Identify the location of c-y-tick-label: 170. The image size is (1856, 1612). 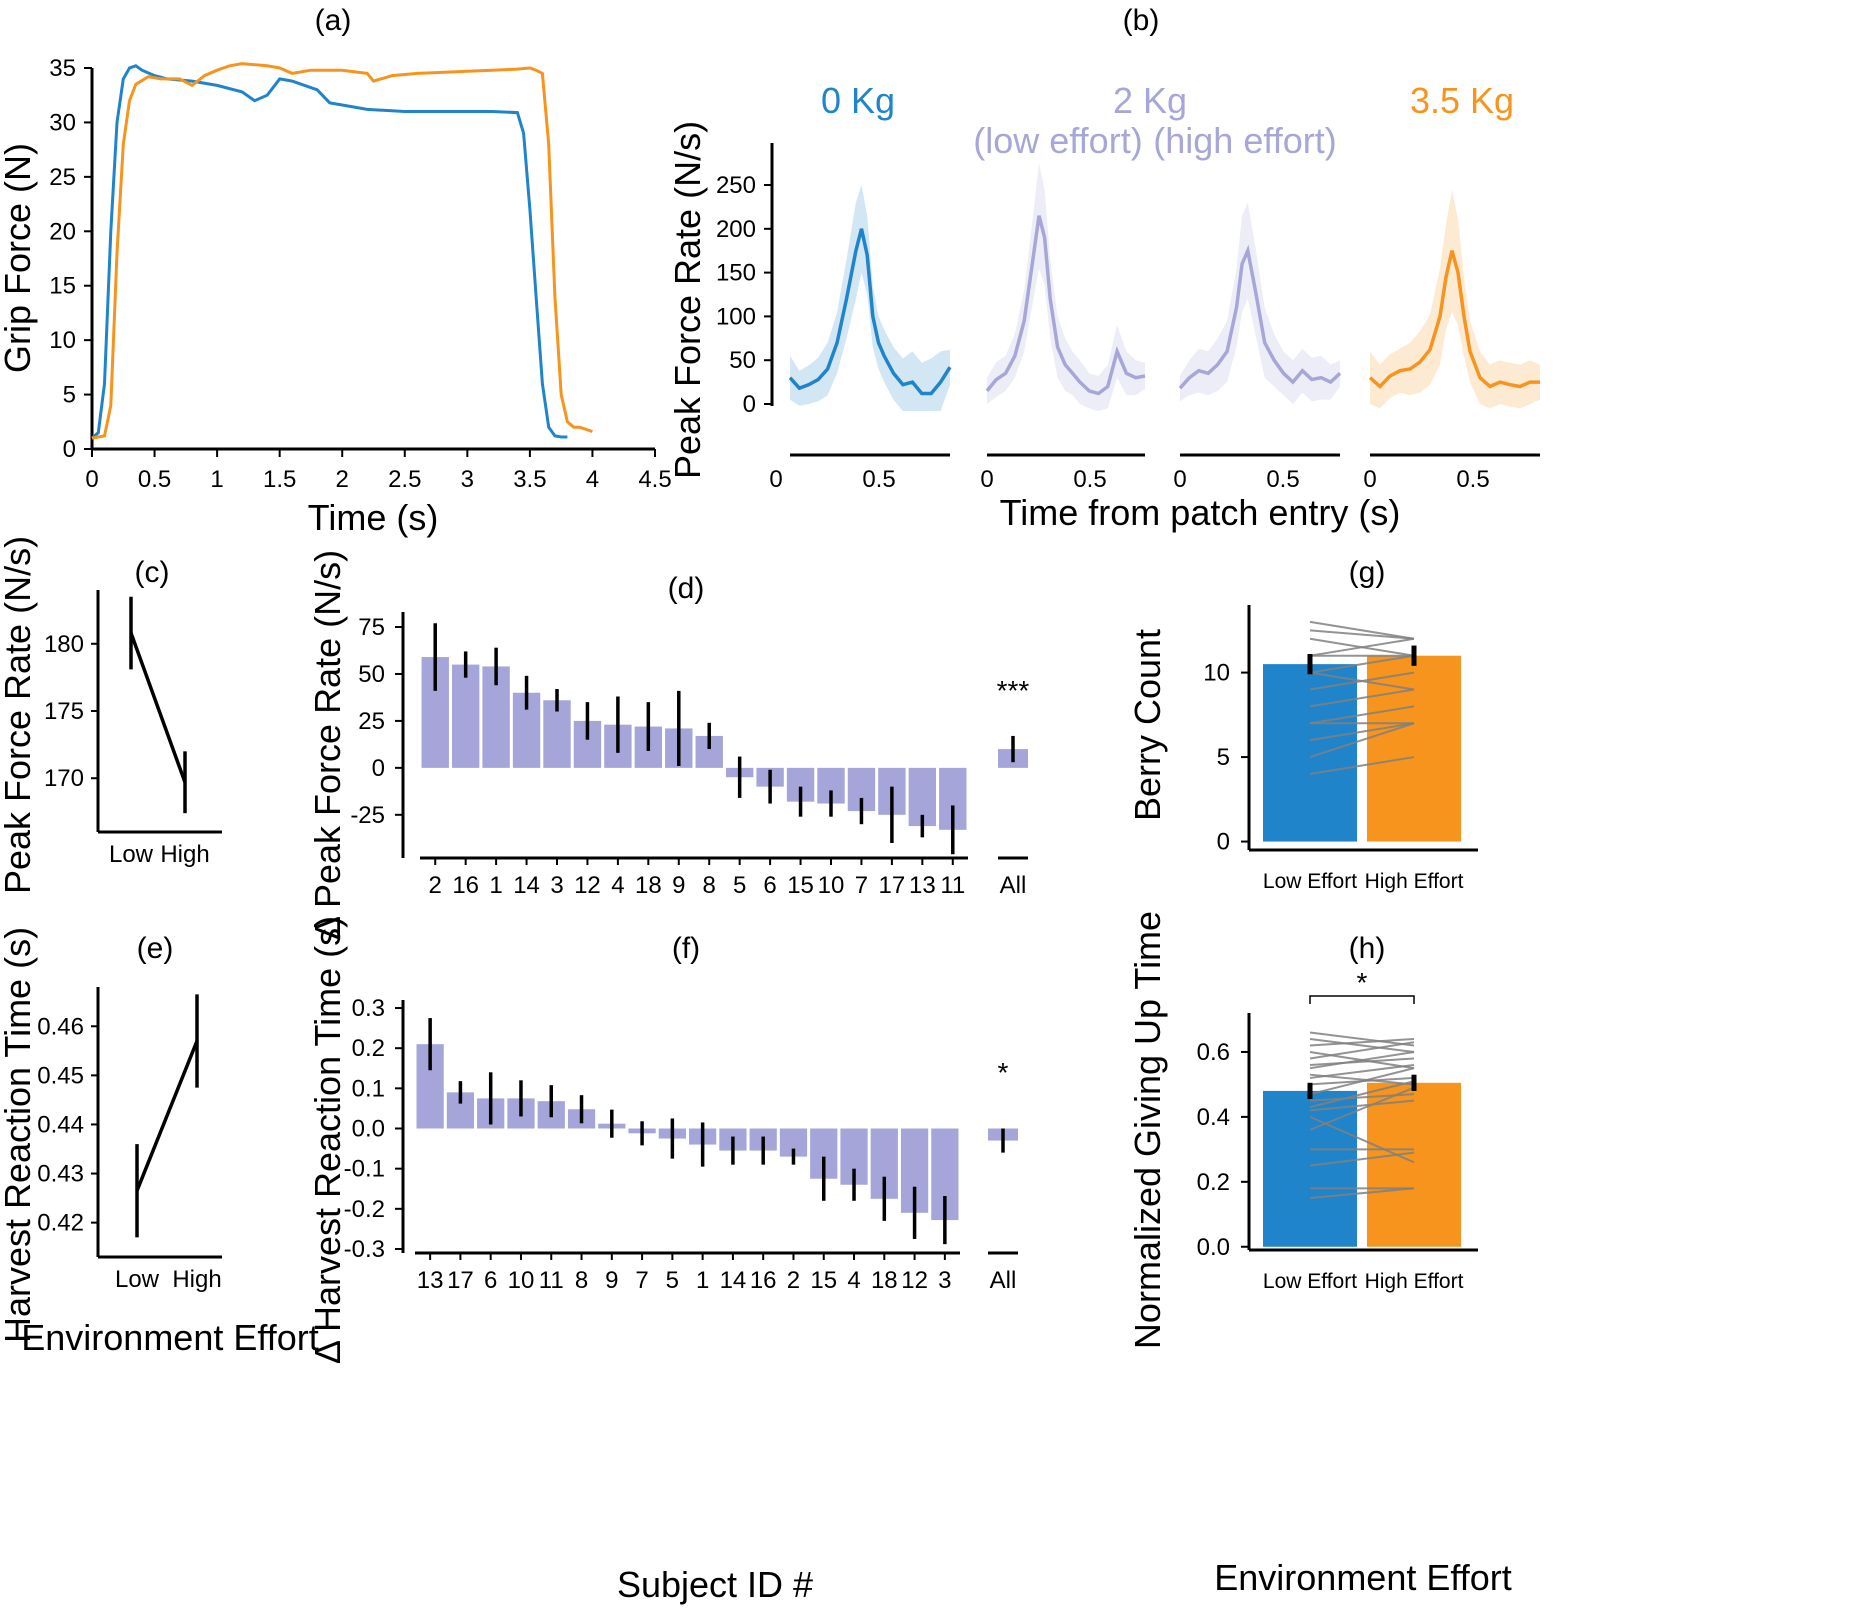
(64, 778).